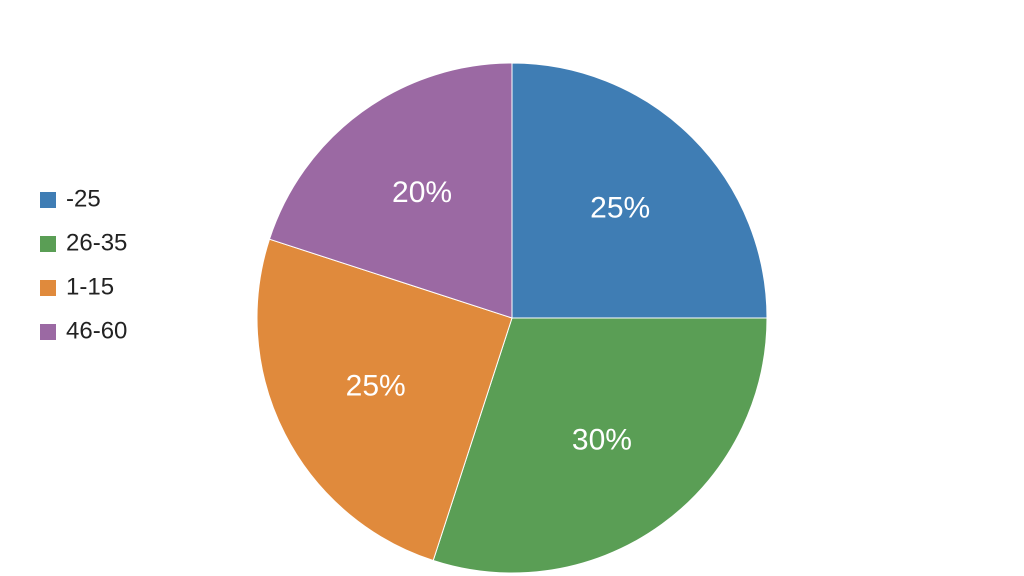 The image size is (1024, 576). Describe the element at coordinates (602, 440) in the screenshot. I see `value-label: 30%` at that location.